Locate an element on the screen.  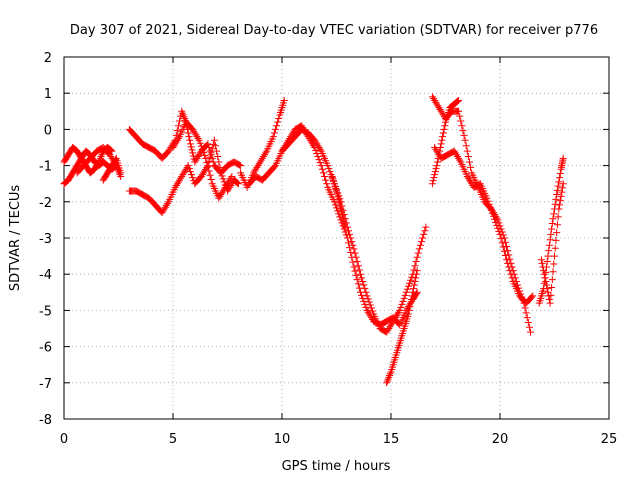
y-tick-label: 0 is located at coordinates (48, 130).